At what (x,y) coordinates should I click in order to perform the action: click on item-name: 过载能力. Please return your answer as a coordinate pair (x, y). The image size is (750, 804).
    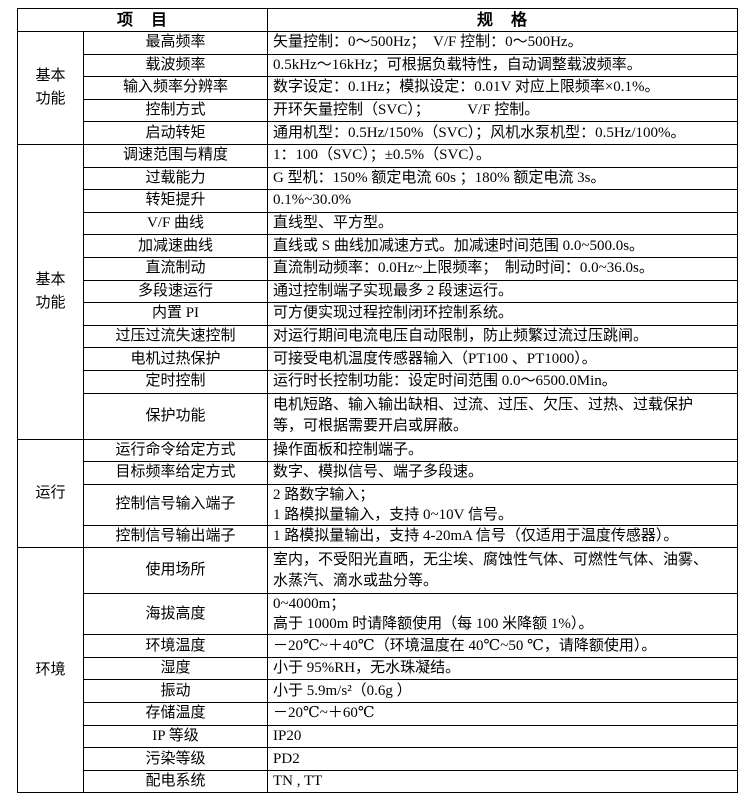
    Looking at the image, I should click on (175, 178).